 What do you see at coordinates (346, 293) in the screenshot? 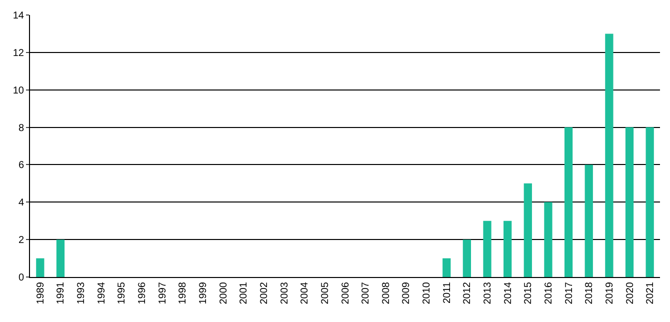
I see `x-tick-label: 2006` at bounding box center [346, 293].